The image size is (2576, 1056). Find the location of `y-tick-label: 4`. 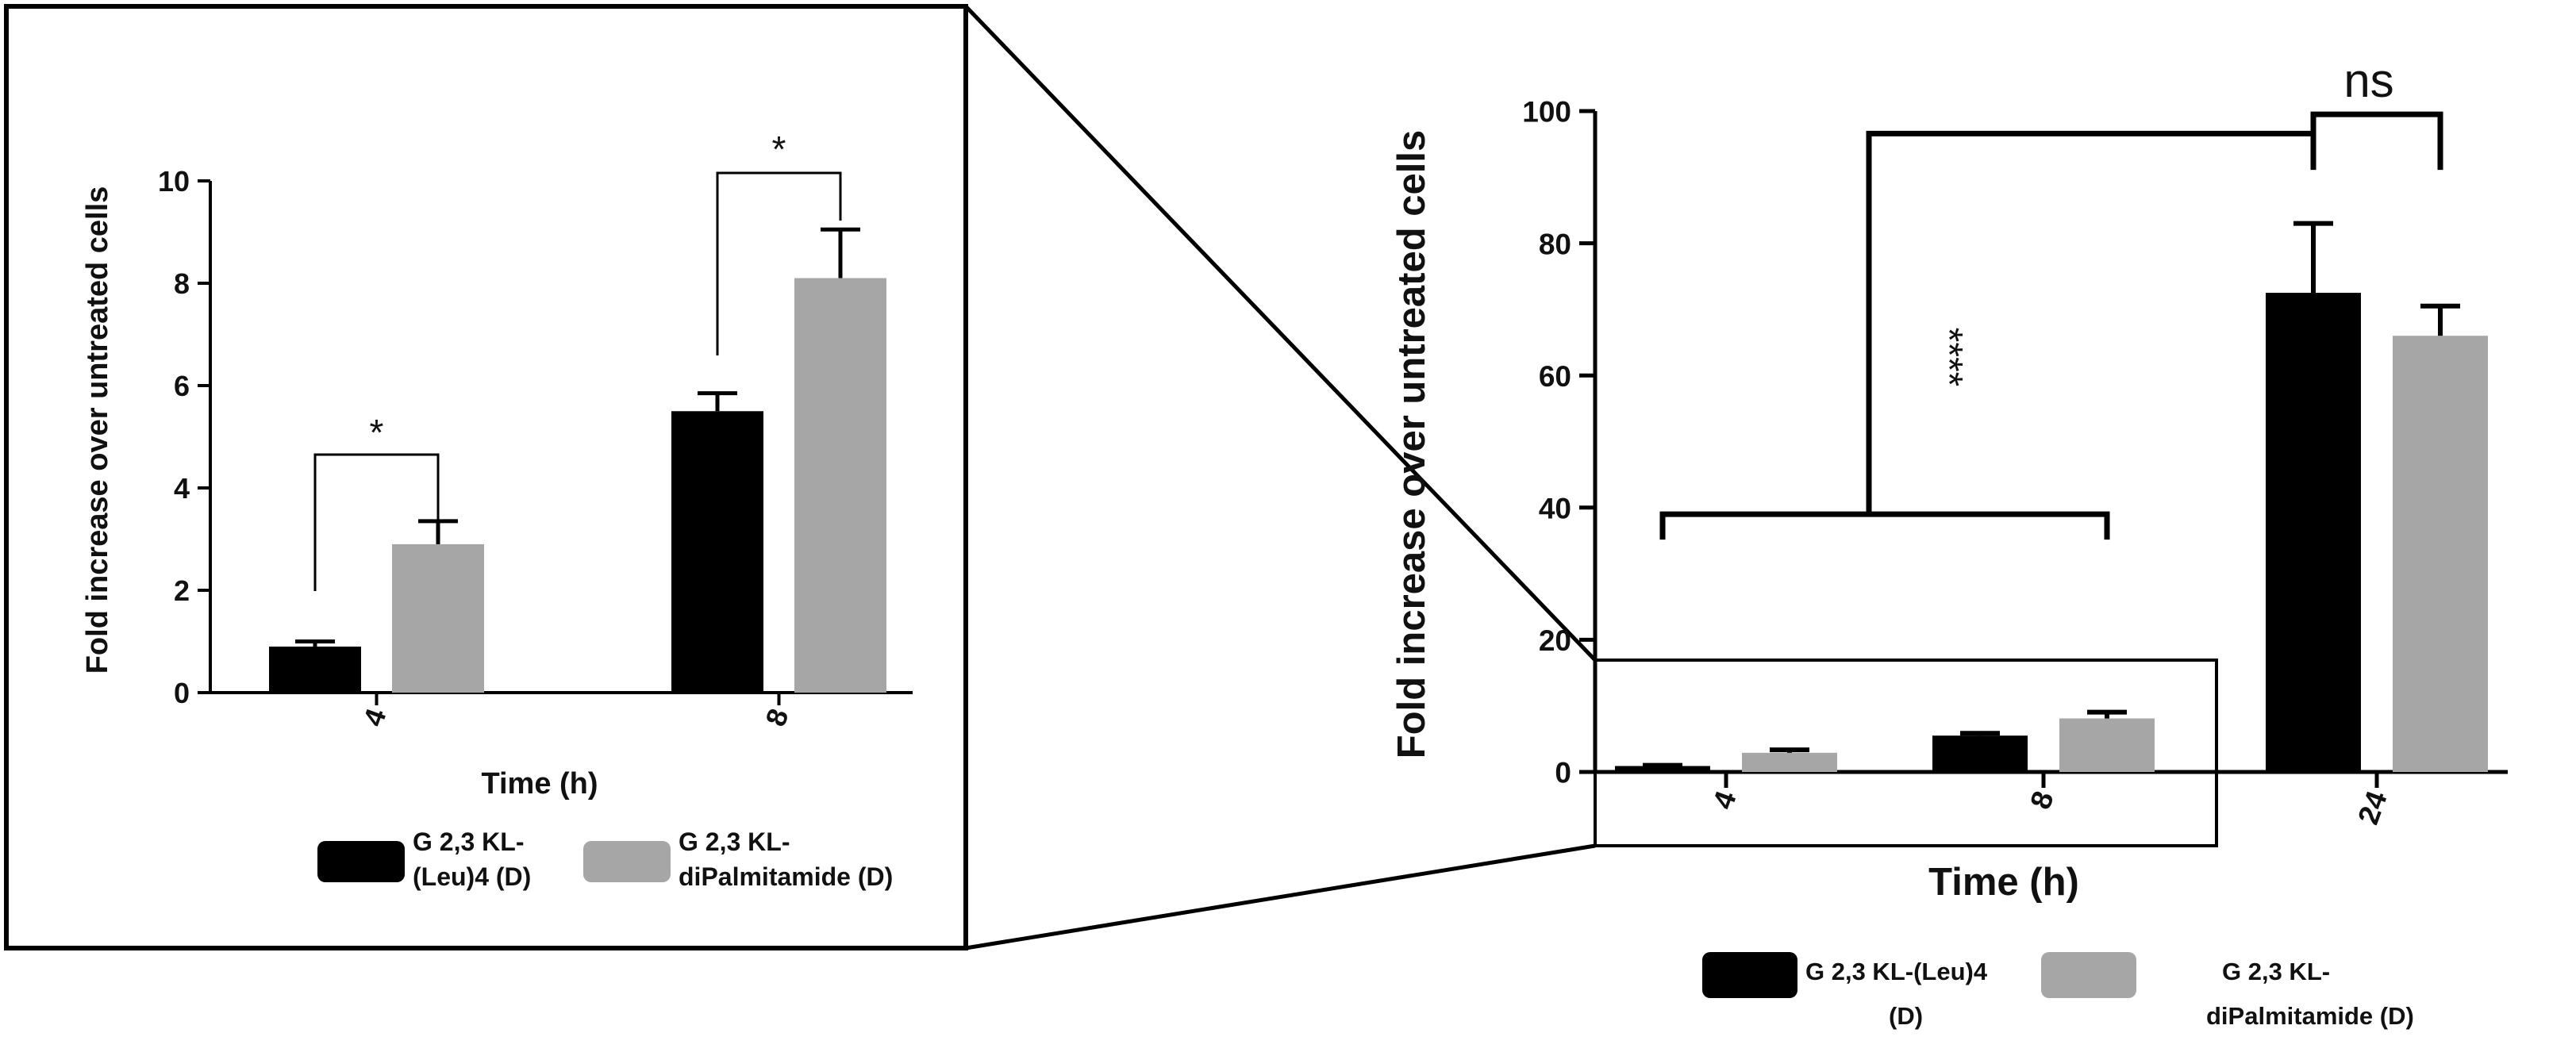

y-tick-label: 4 is located at coordinates (182, 489).